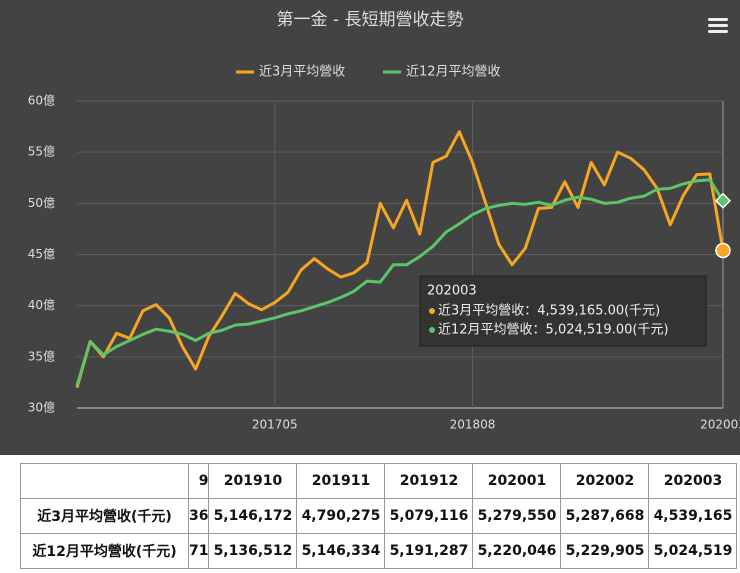  What do you see at coordinates (452, 291) in the screenshot?
I see `tooltip-title: 202003` at bounding box center [452, 291].